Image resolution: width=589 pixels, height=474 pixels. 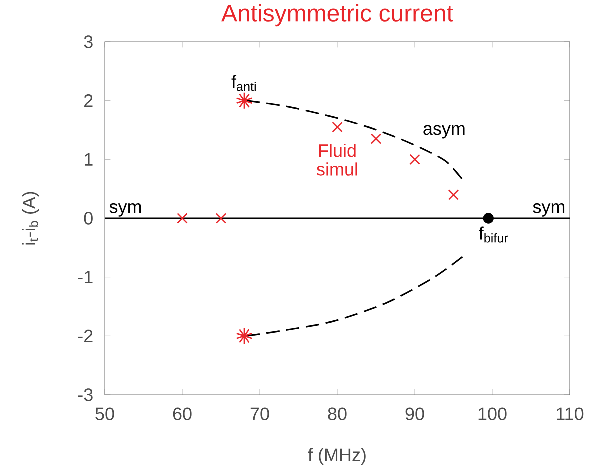 I want to click on x-tick-label: 60, so click(x=182, y=414).